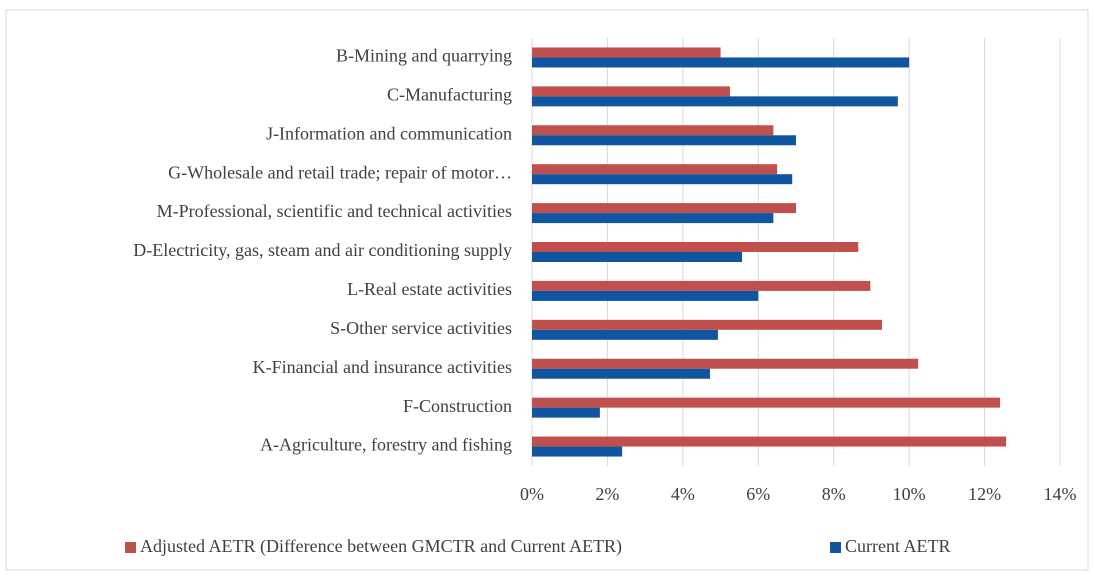 The height and width of the screenshot is (576, 1094). I want to click on y-tick-label: K-Financial and insurance activities, so click(382, 367).